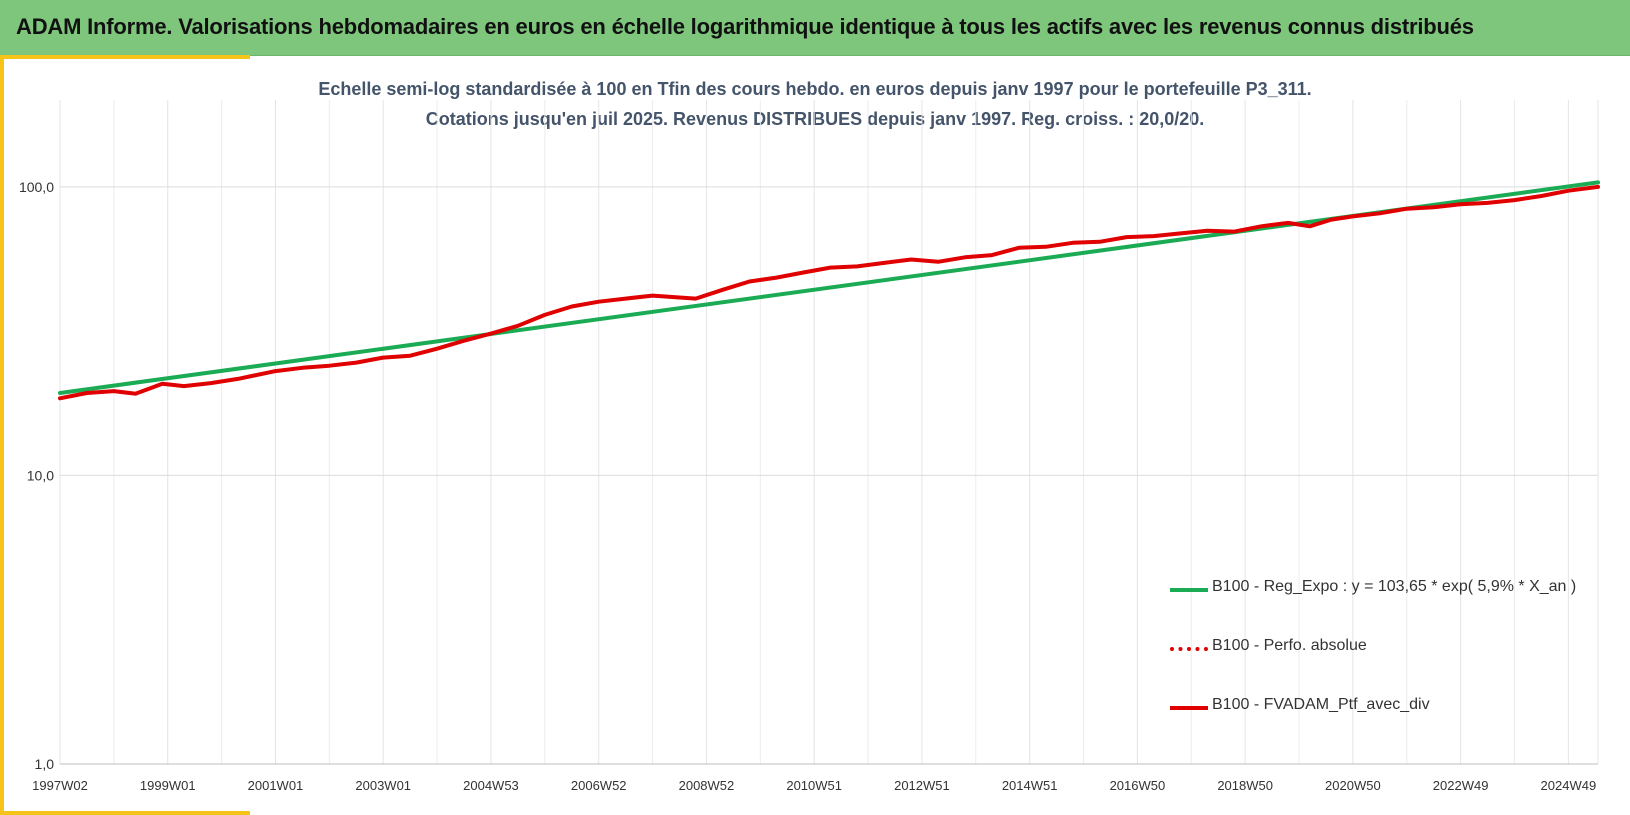 Image resolution: width=1630 pixels, height=815 pixels. Describe the element at coordinates (2, 435) in the screenshot. I see `accent-bar-left` at that location.